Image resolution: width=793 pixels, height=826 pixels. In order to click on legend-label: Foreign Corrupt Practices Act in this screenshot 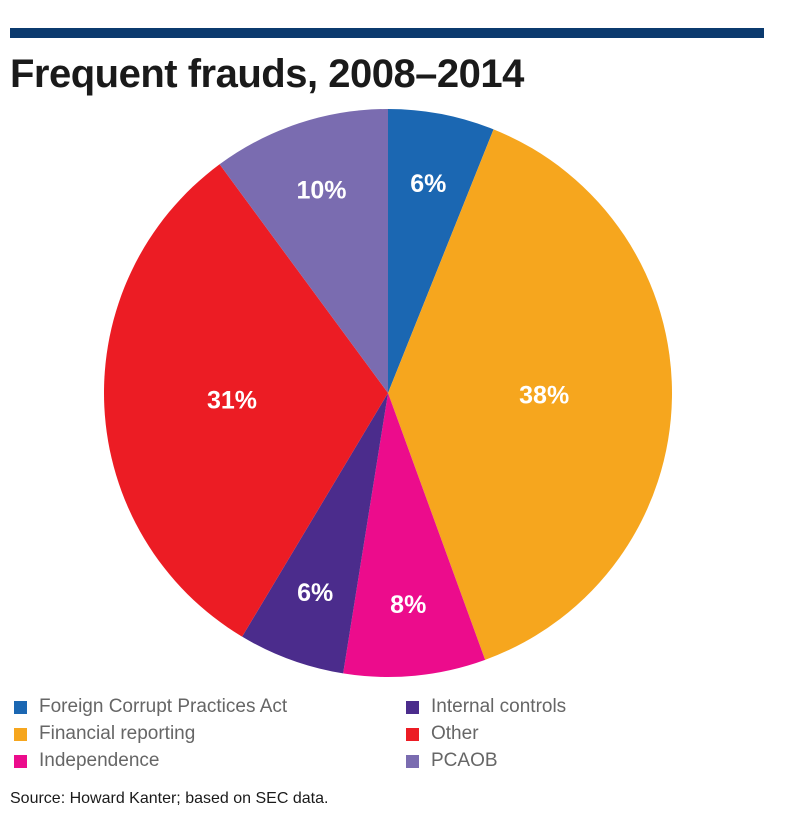, I will do `click(163, 706)`.